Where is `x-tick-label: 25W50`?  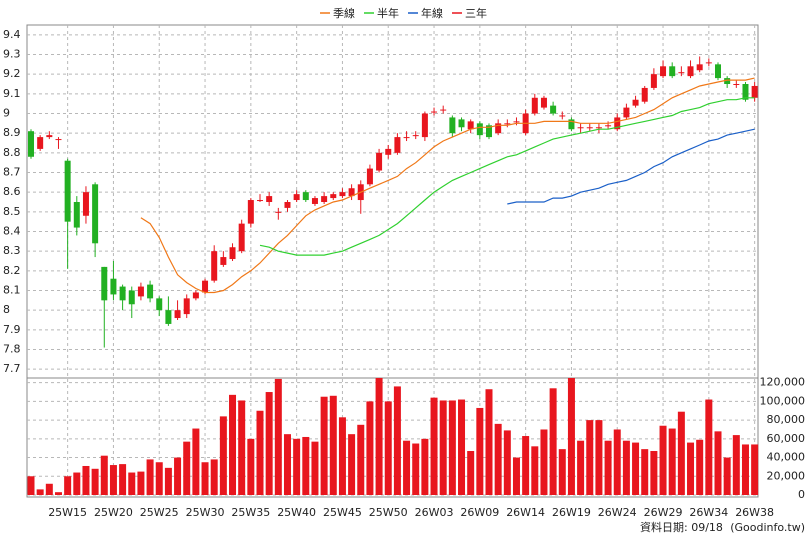
x-tick-label: 25W50 is located at coordinates (388, 512).